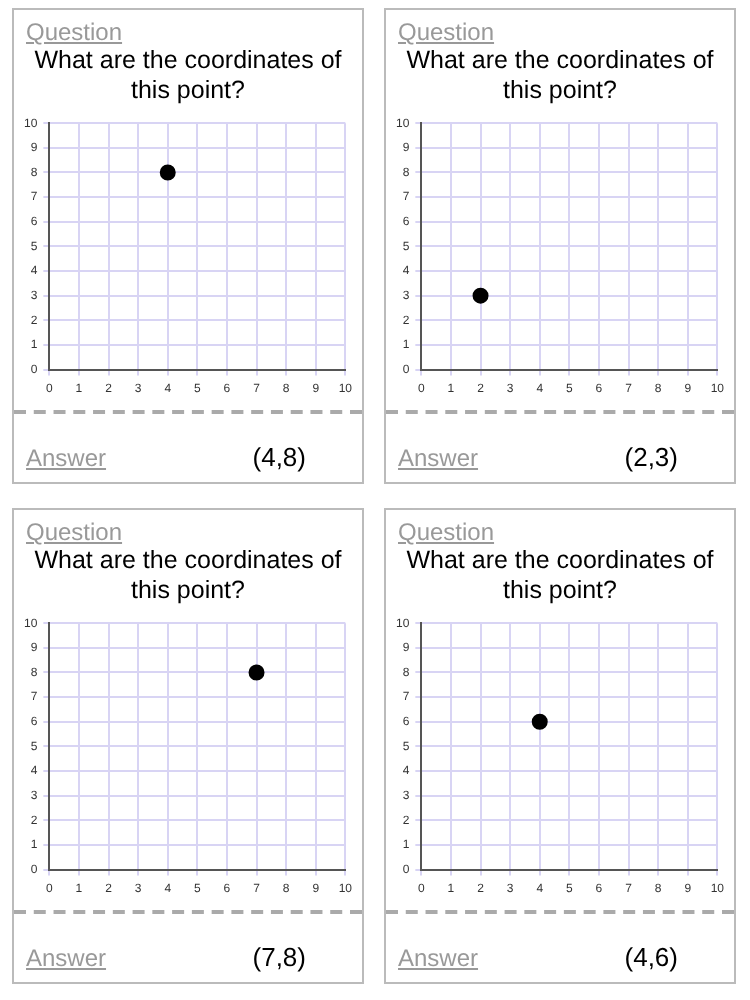 The width and height of the screenshot is (750, 1000). I want to click on text: (4,8), so click(279, 457).